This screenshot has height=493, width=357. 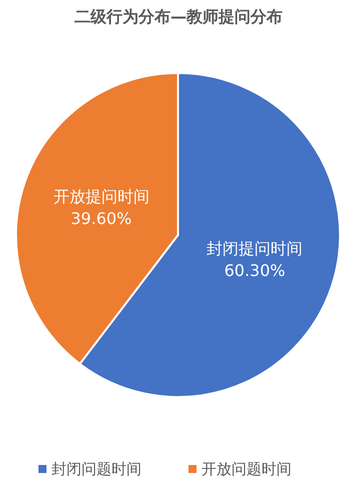 What do you see at coordinates (178, 16) in the screenshot?
I see `chart-title: 二级行为分布—教师提问分布` at bounding box center [178, 16].